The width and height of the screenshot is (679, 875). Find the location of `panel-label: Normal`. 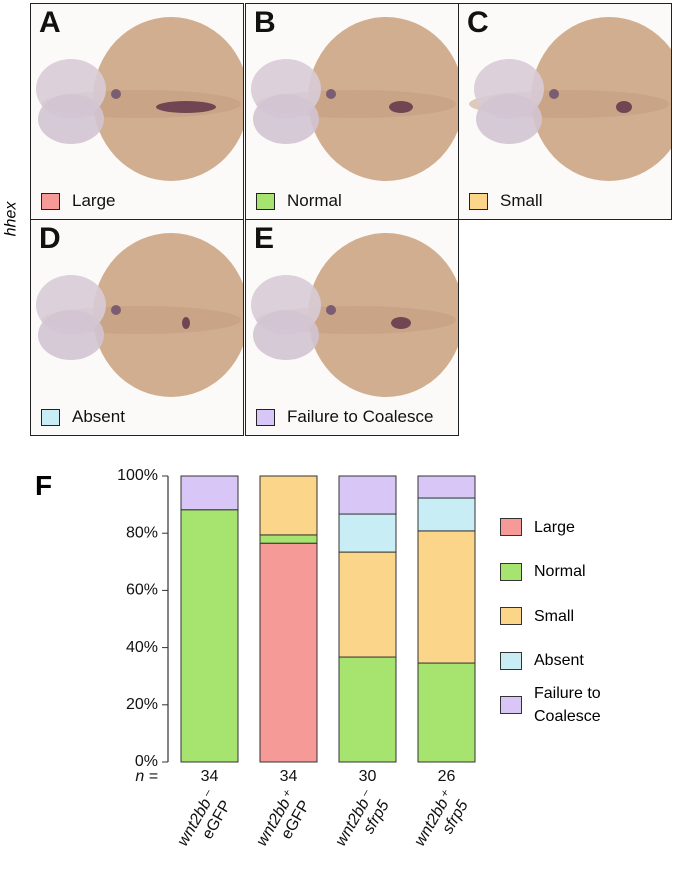

panel-label: Normal is located at coordinates (299, 201).